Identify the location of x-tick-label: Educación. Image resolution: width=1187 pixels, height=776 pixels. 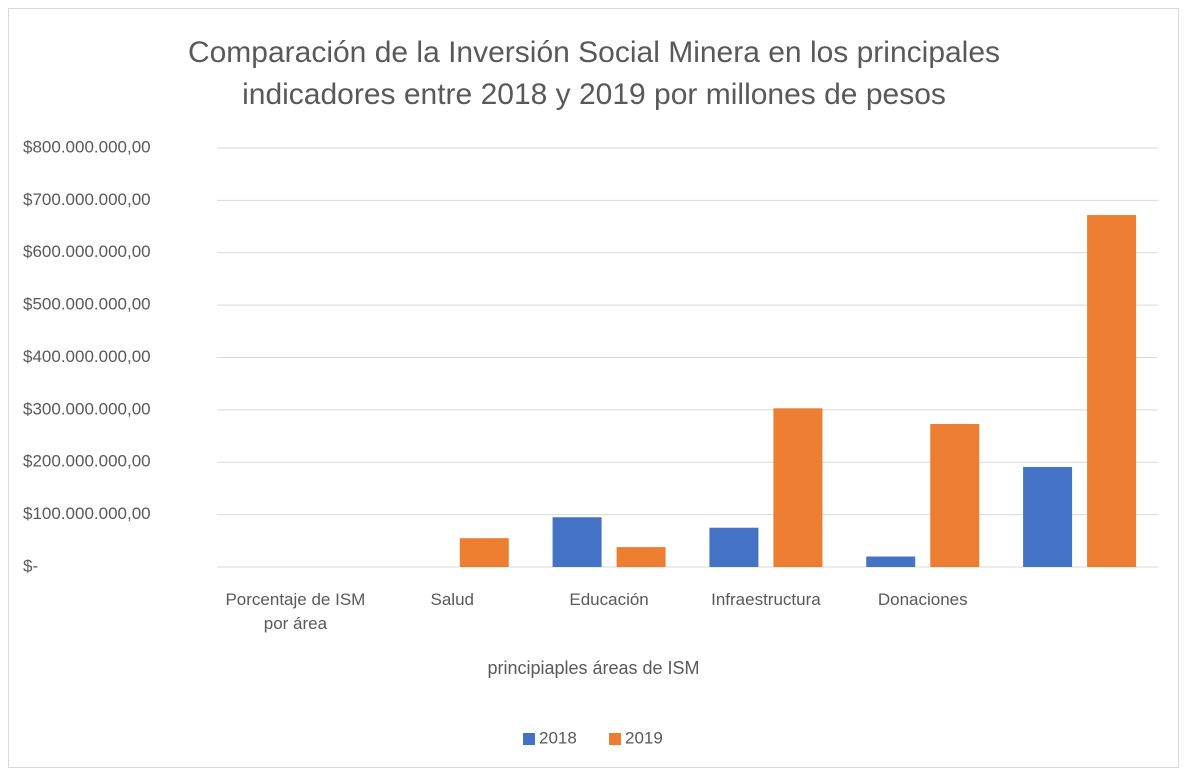
(609, 599).